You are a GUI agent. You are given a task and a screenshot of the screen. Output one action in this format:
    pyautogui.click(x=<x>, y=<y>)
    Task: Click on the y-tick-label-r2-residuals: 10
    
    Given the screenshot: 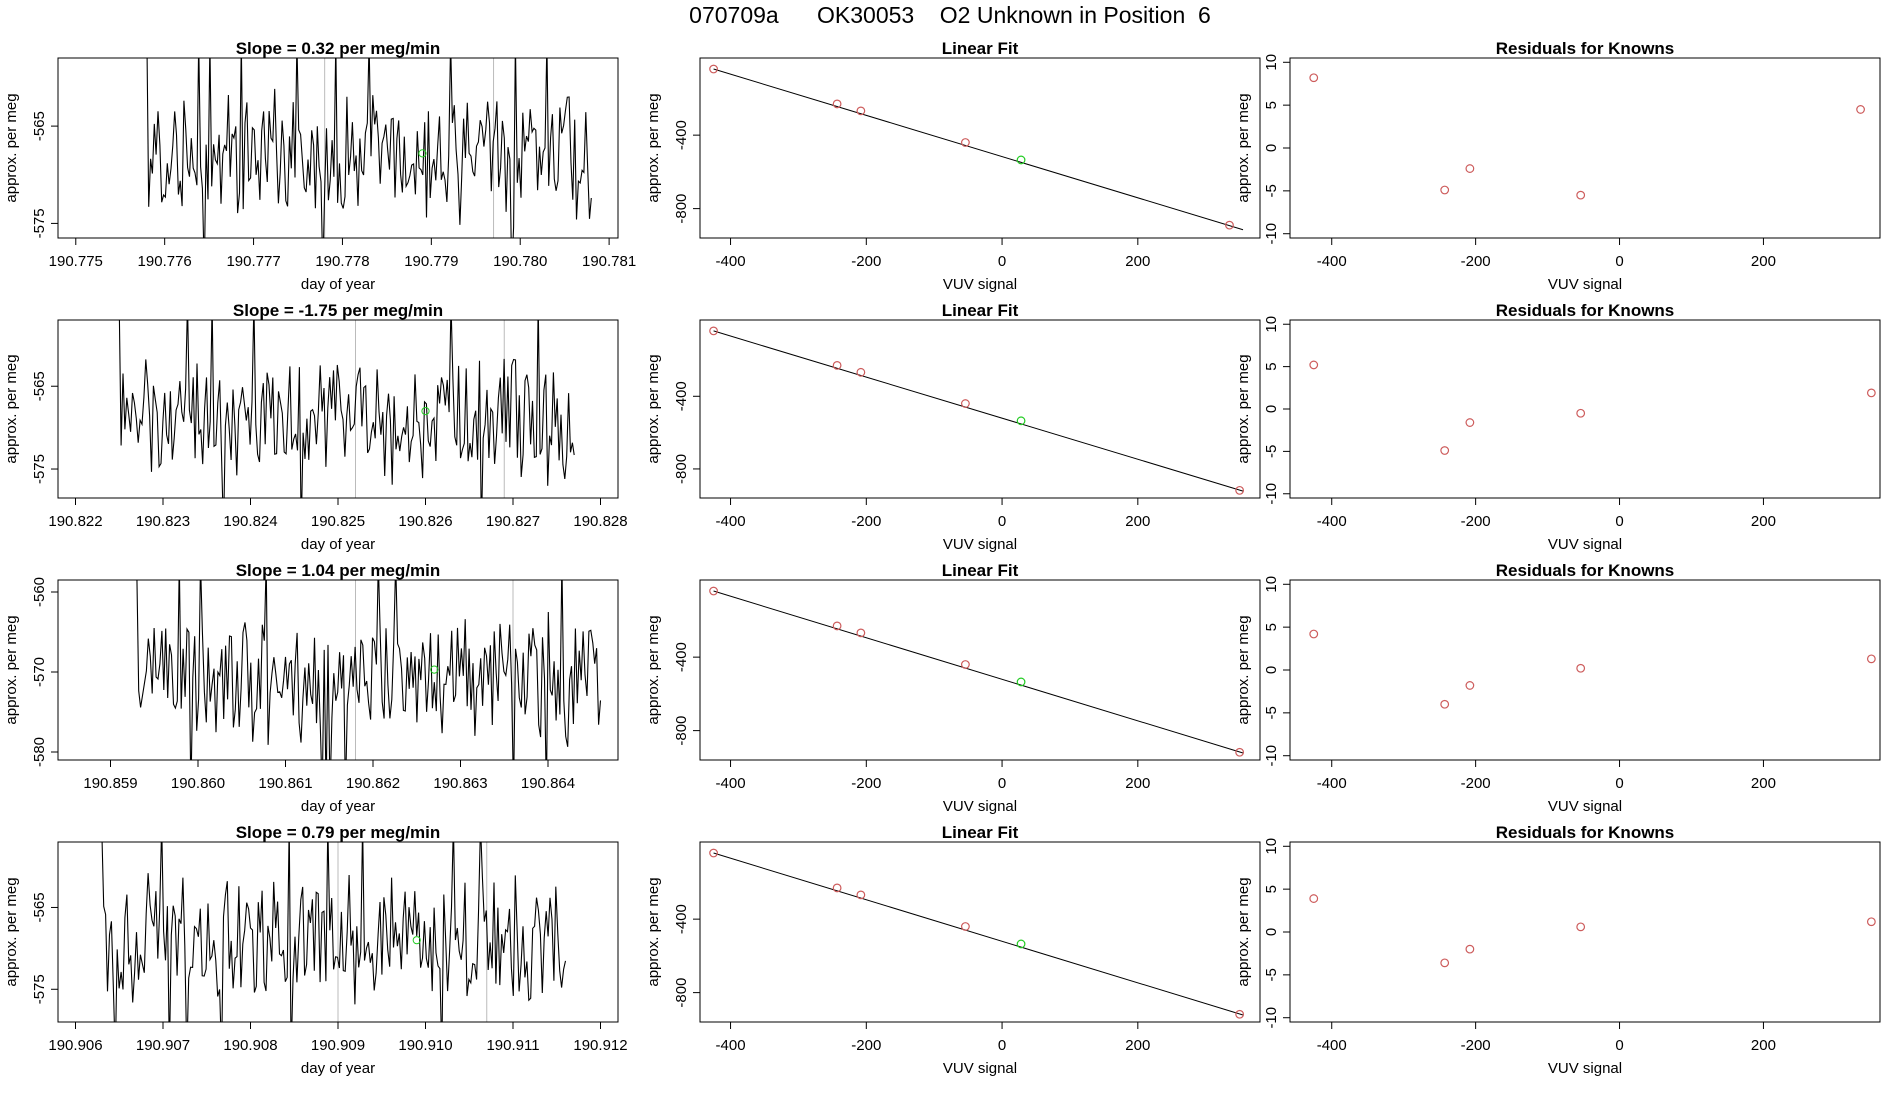 What is the action you would take?
    pyautogui.click(x=1271, y=324)
    